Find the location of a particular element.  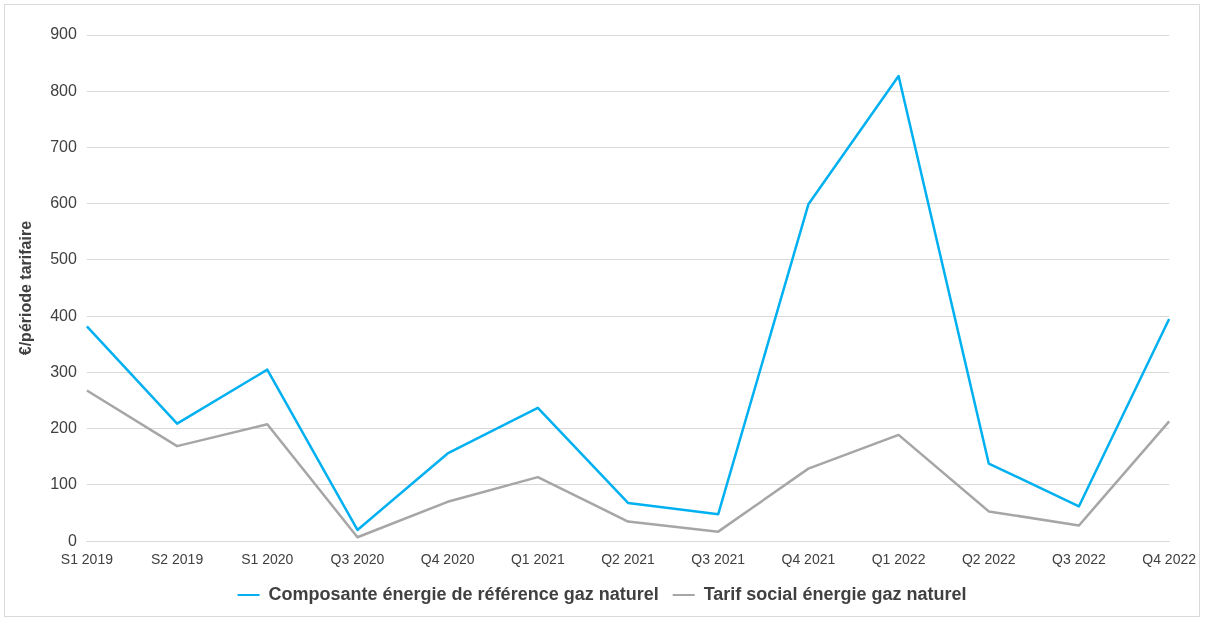

x-tick-label: Q1 2022 is located at coordinates (898, 559).